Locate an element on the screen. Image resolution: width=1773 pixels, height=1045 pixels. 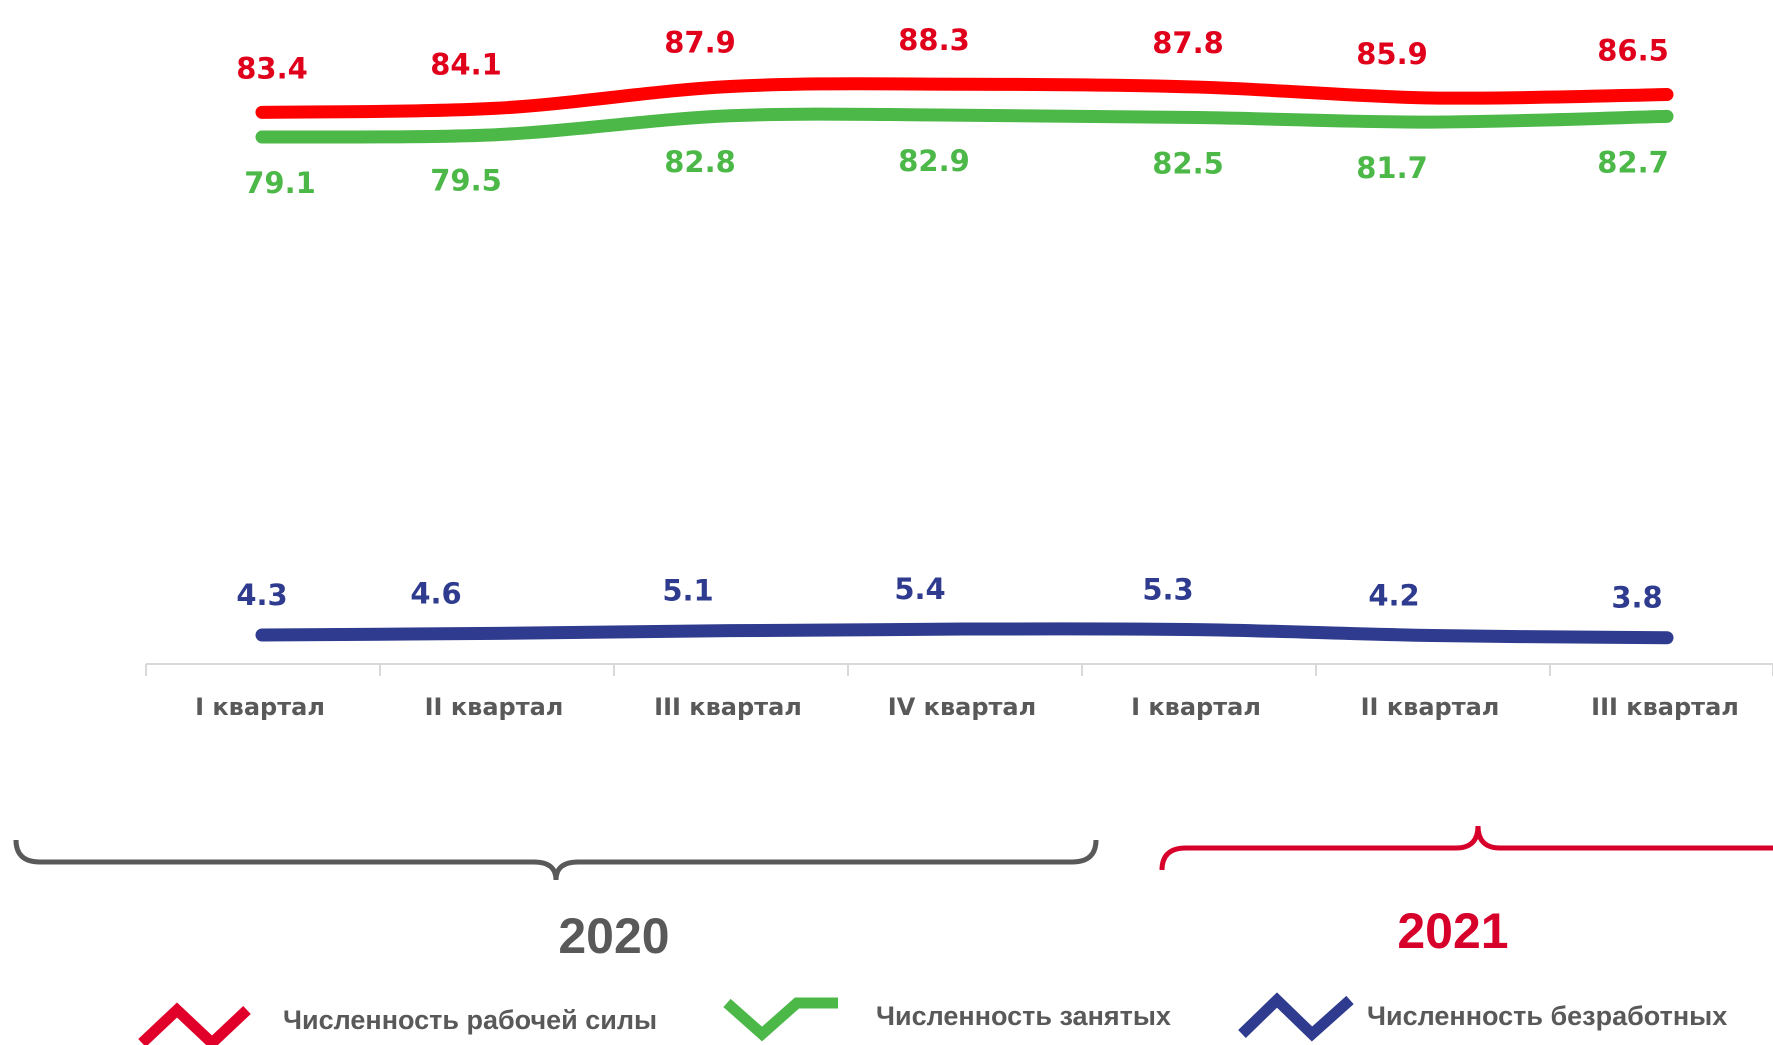
legend-marker-labor-force is located at coordinates (194, 1023).